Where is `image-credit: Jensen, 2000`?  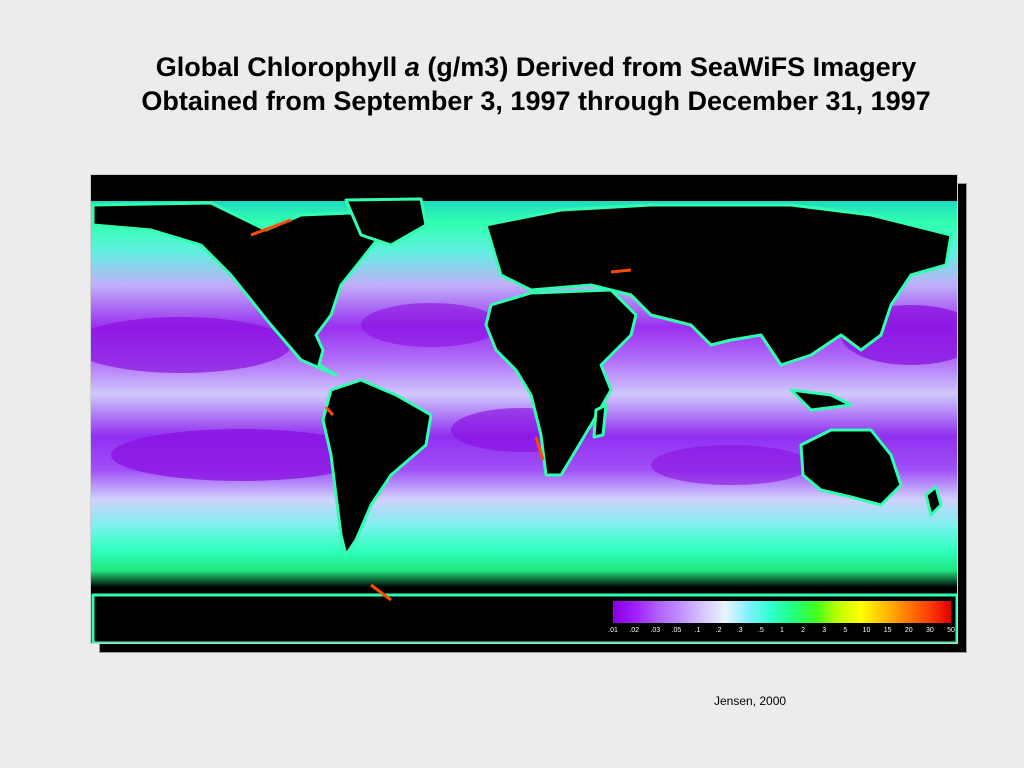 image-credit: Jensen, 2000 is located at coordinates (750, 701).